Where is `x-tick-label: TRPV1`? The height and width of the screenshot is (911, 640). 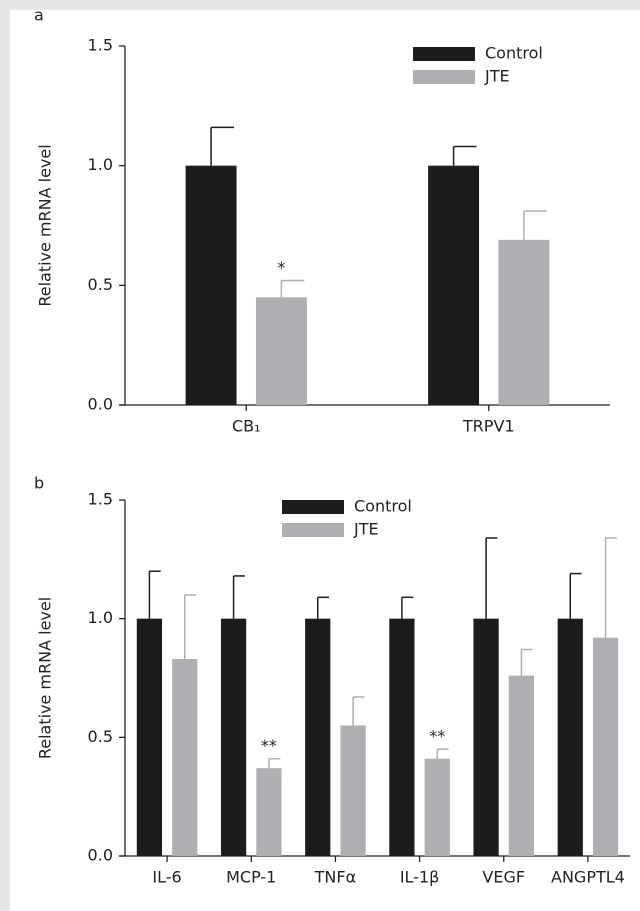 x-tick-label: TRPV1 is located at coordinates (488, 426).